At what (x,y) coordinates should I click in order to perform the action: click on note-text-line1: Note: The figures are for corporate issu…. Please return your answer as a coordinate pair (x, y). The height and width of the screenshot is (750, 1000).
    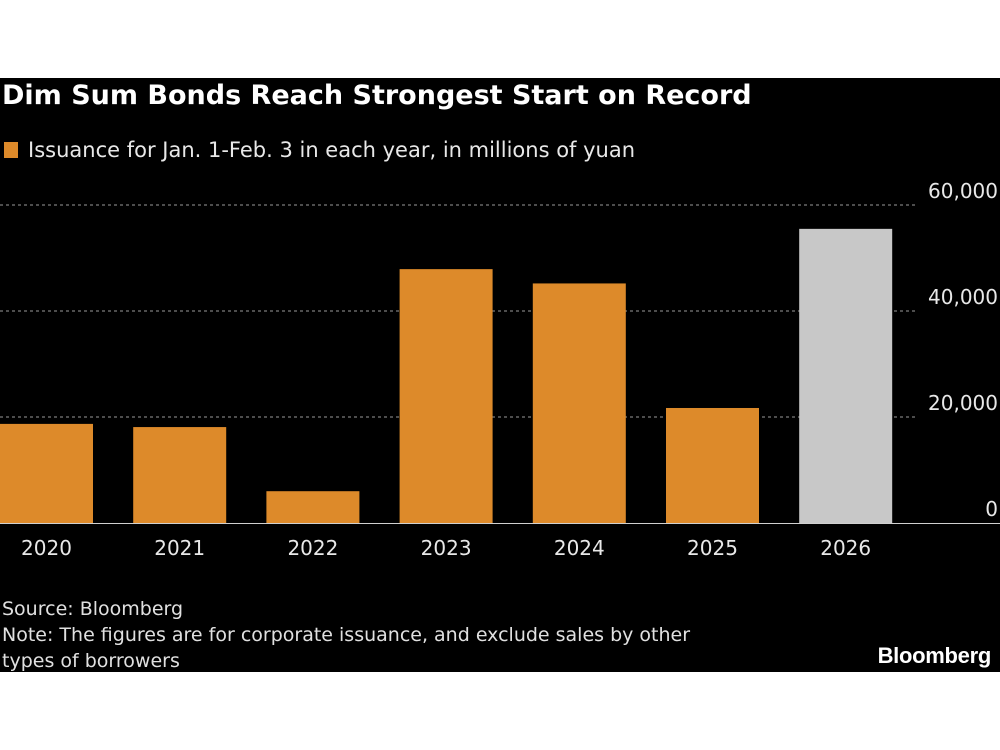
    Looking at the image, I should click on (346, 635).